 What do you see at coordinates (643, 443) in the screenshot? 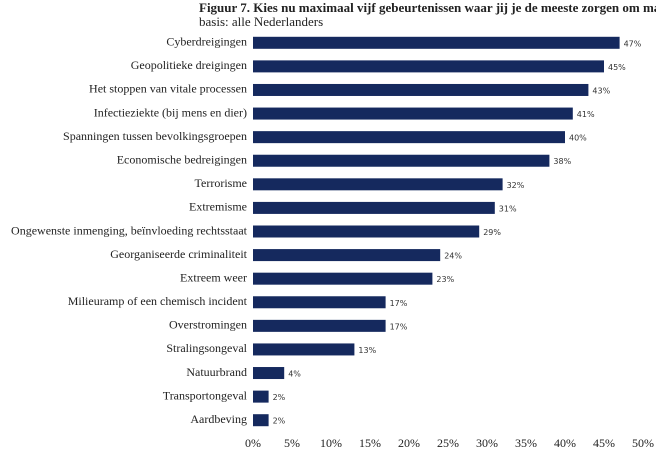
I see `x-tick-label: 50%` at bounding box center [643, 443].